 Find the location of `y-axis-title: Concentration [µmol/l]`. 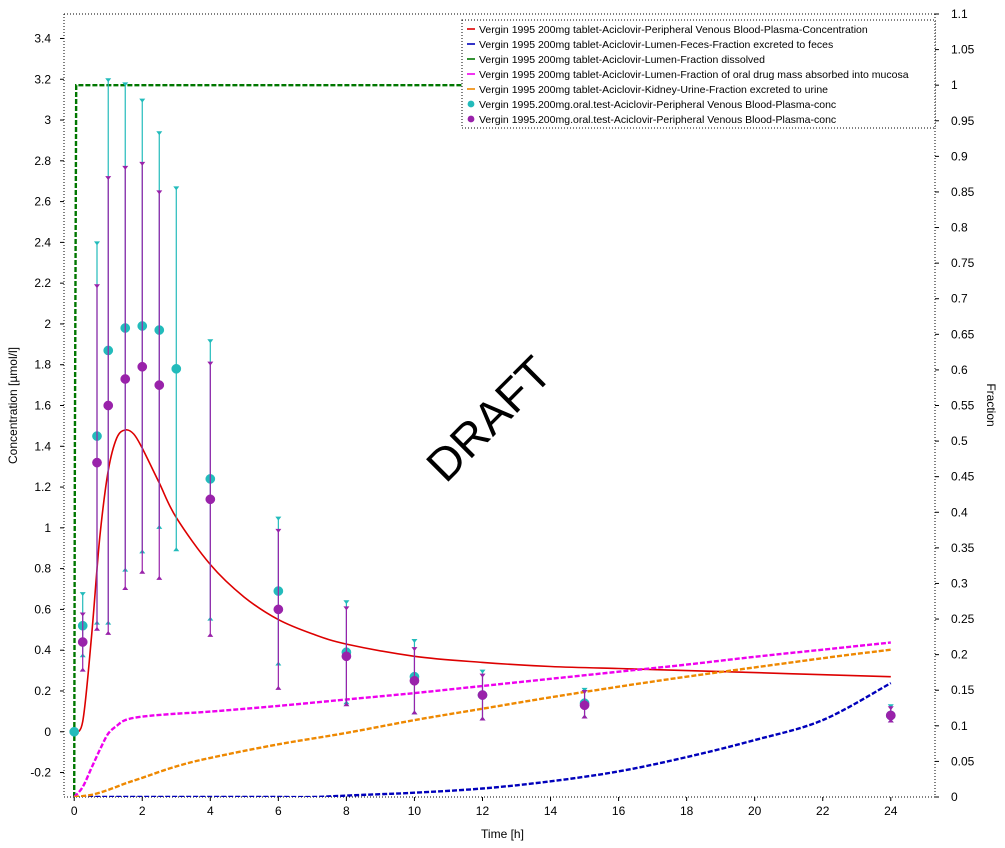

y-axis-title: Concentration [µmol/l] is located at coordinates (13, 405).